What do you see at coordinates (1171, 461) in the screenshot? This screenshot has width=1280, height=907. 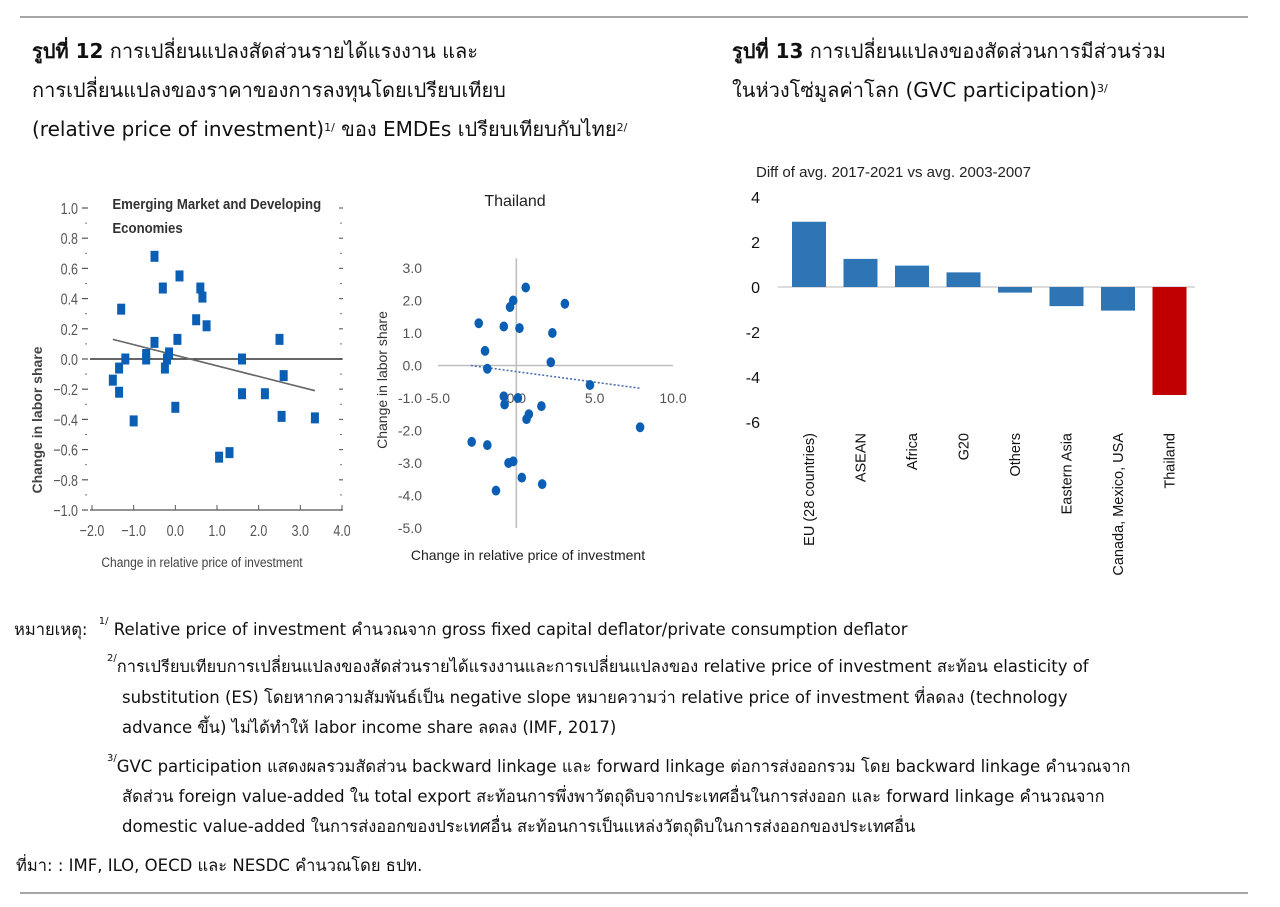 I see `bar-category-label: Thailand` at bounding box center [1171, 461].